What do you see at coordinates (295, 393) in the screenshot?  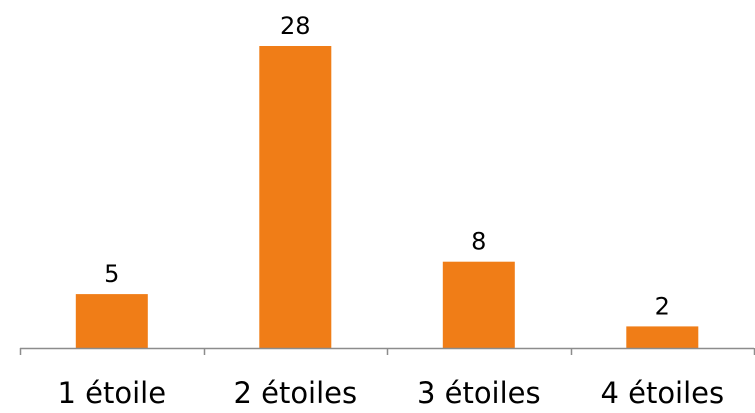 I see `category-label: 2 étoiles` at bounding box center [295, 393].